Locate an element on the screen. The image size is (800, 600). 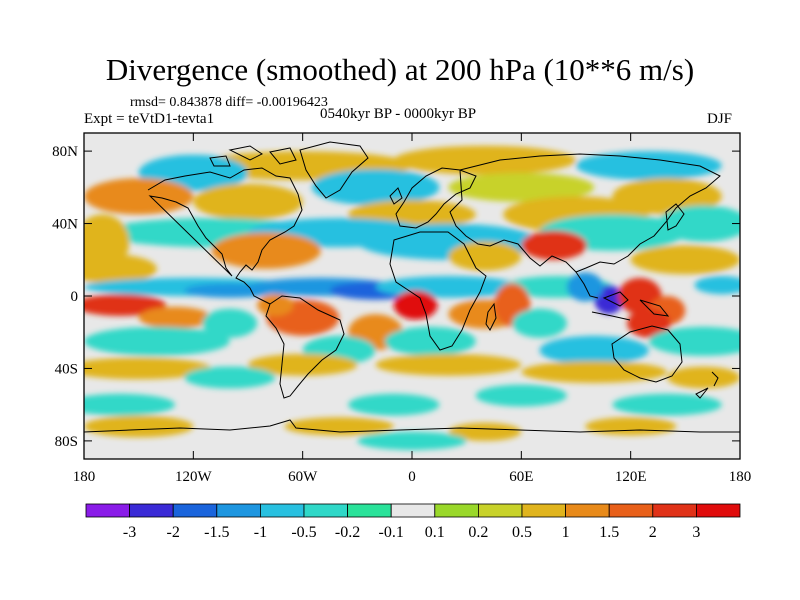
coast-north-america is located at coordinates (225, 236).